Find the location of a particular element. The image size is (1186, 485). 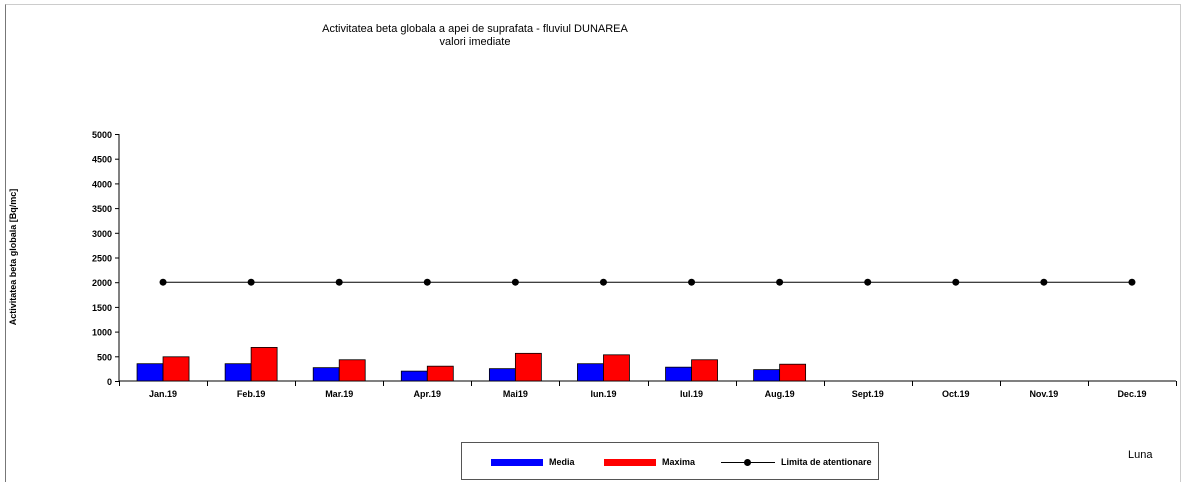

y-tick-label: 3000 is located at coordinates (102, 234).